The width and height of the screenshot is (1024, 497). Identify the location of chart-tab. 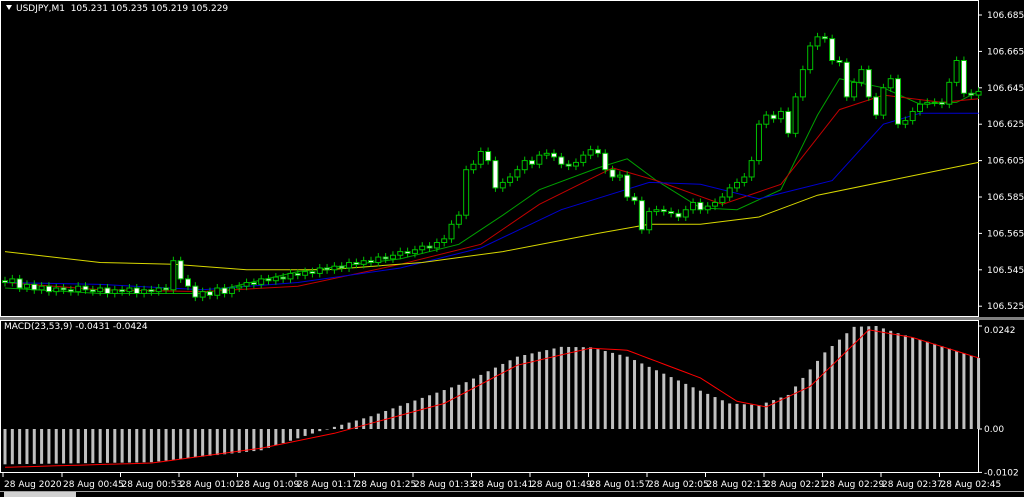
(40, 494).